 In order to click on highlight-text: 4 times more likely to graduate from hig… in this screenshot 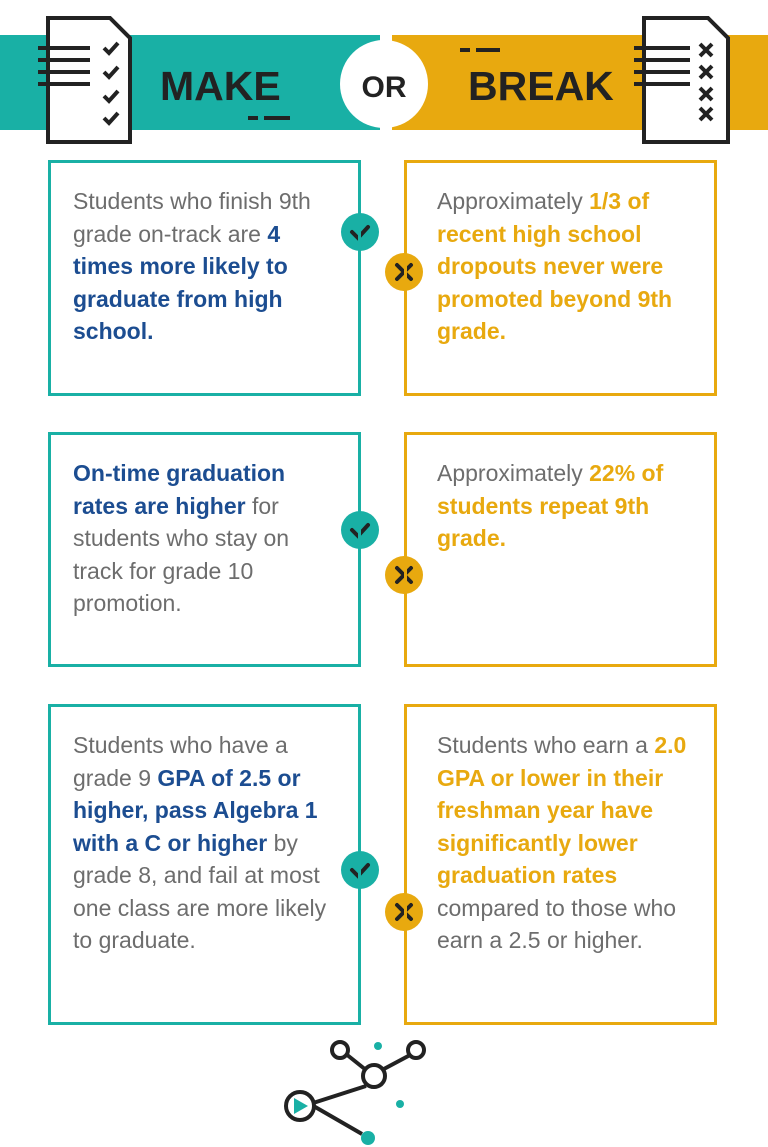, I will do `click(180, 282)`.